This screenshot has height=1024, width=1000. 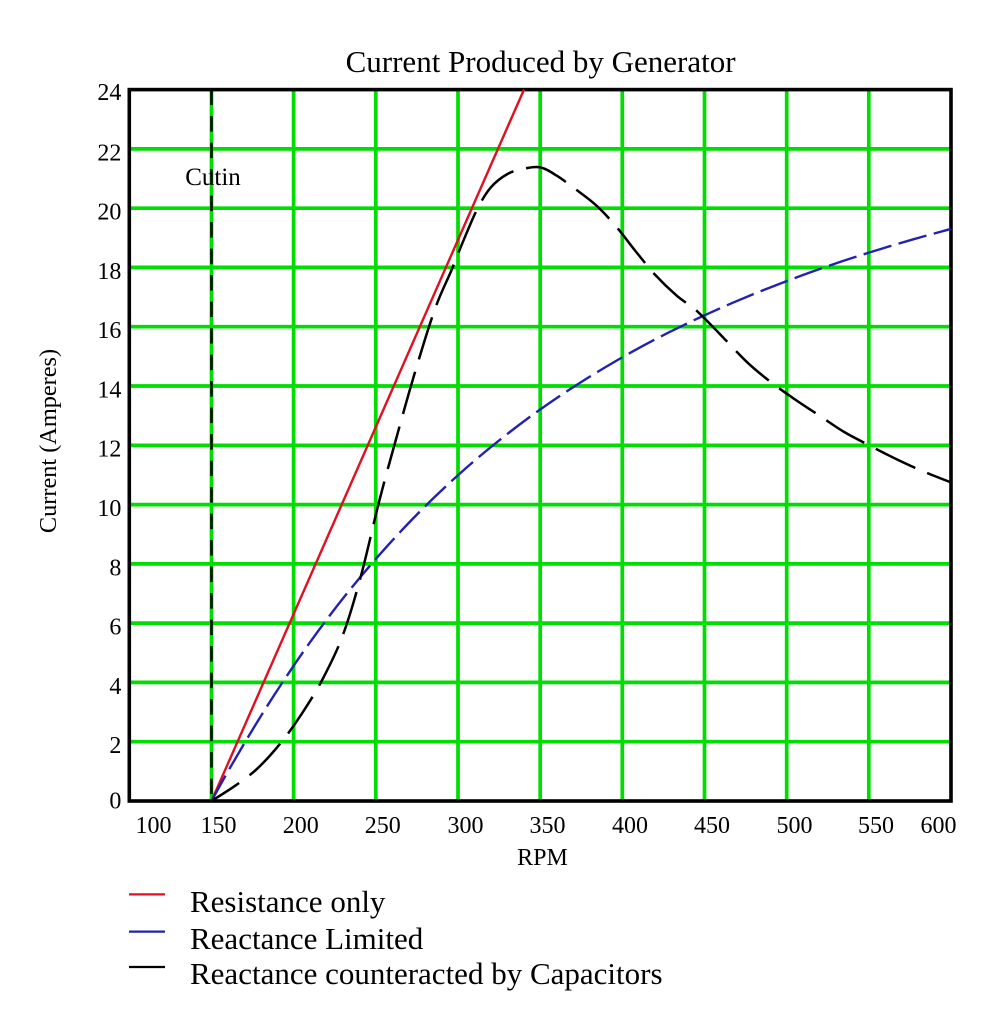 What do you see at coordinates (115, 628) in the screenshot?
I see `svg-text: 6` at bounding box center [115, 628].